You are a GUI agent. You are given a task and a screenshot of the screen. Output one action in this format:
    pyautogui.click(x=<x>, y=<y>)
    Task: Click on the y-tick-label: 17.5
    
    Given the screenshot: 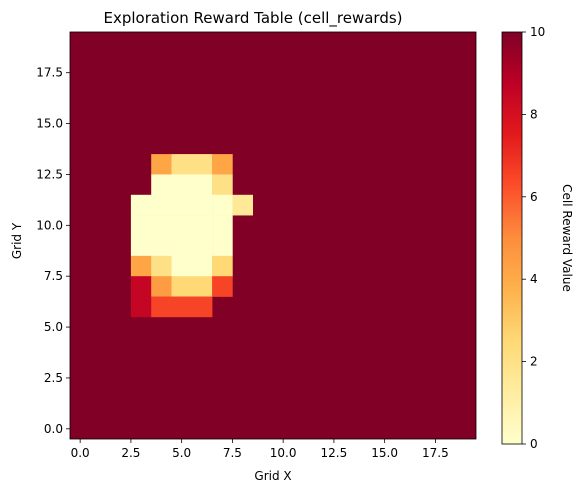 What is the action you would take?
    pyautogui.click(x=49, y=73)
    